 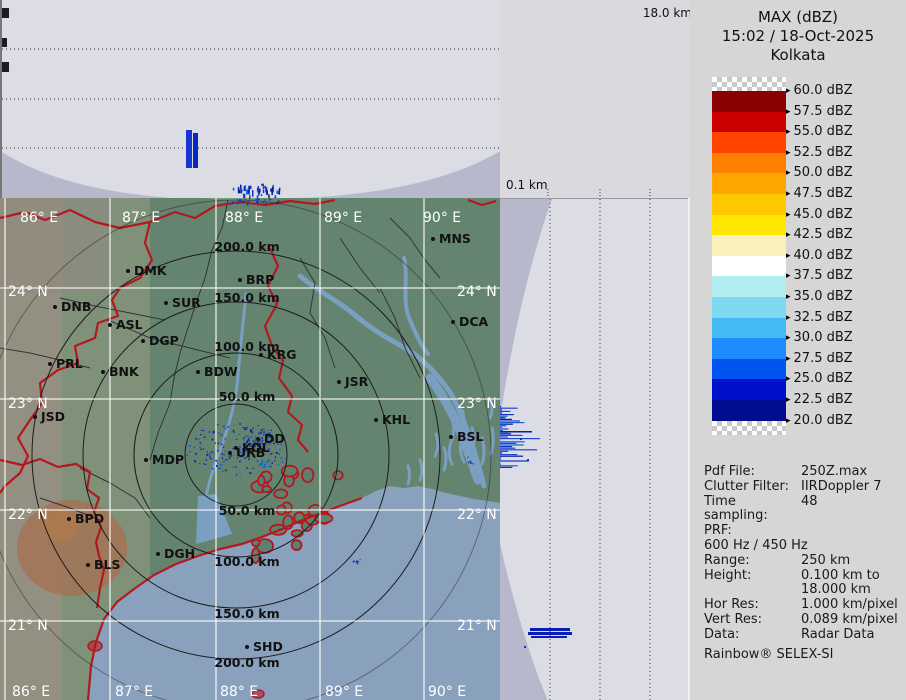 I want to click on legend-label: ▸ 47.5 dBZ, so click(x=819, y=193).